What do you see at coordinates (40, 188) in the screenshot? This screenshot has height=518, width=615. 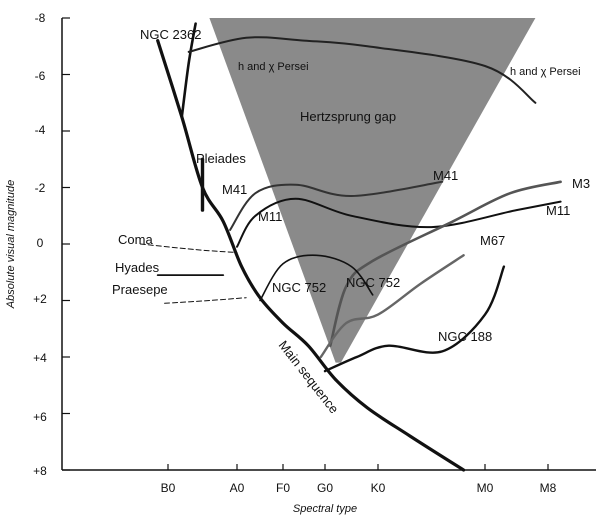 I see `y-tick-label: -2` at bounding box center [40, 188].